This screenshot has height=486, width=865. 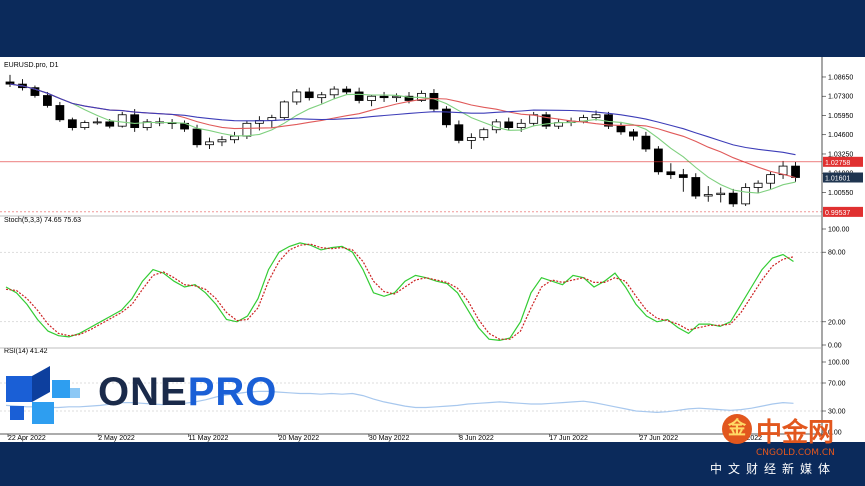 What do you see at coordinates (42, 220) in the screenshot?
I see `stochastic-title: Stoch(5,3,3) 74.65 75.63` at bounding box center [42, 220].